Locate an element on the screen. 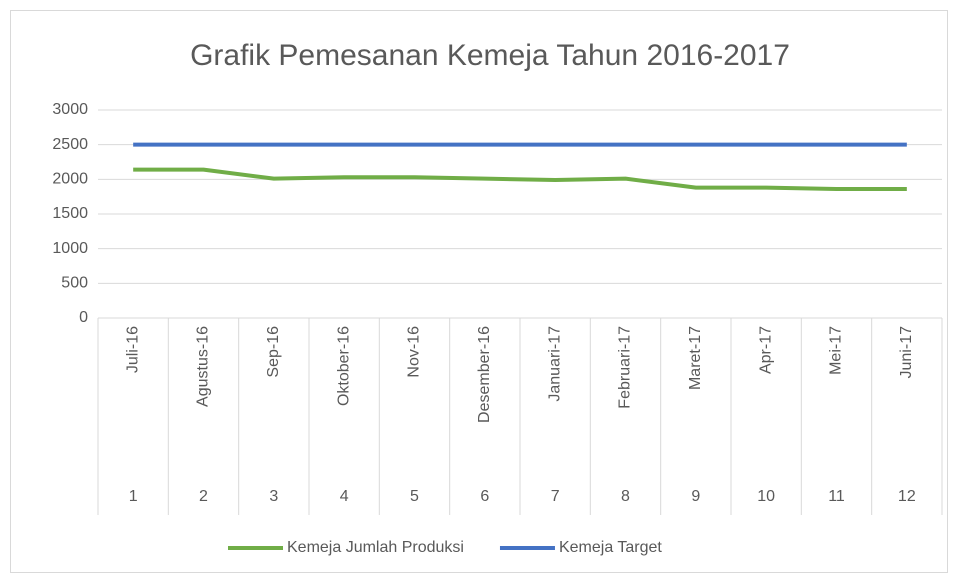 This screenshot has height=583, width=958. x-tick-number: 7 is located at coordinates (555, 496).